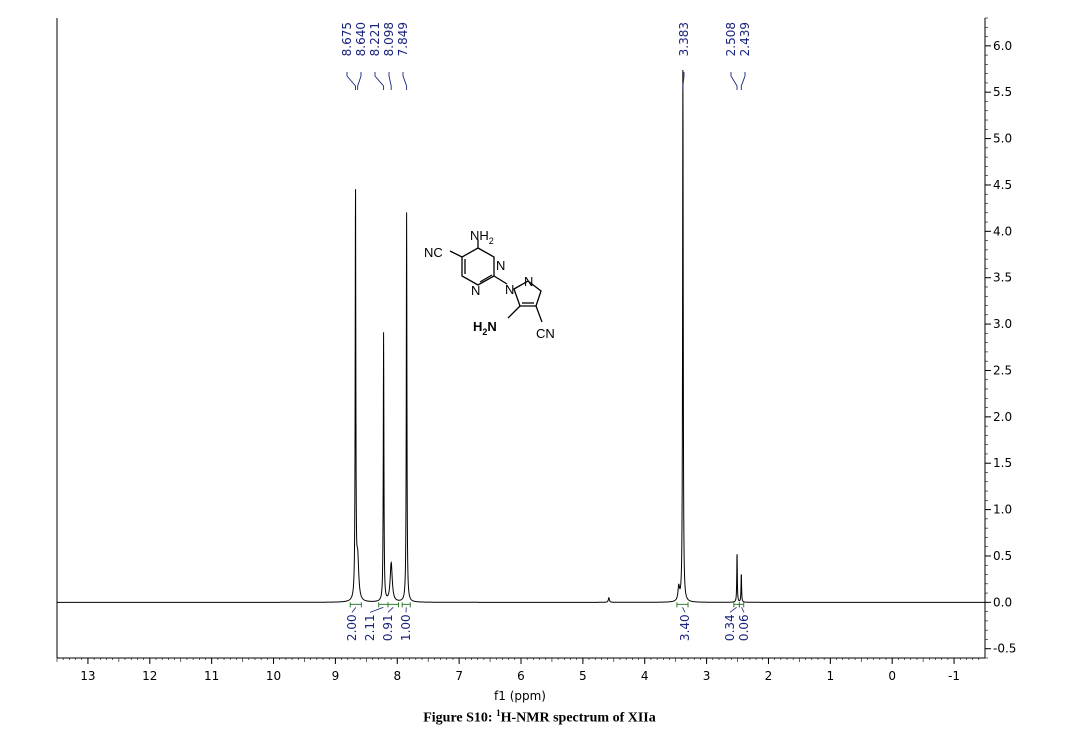 Image resolution: width=1079 pixels, height=733 pixels. I want to click on integration-label: 2.00, so click(352, 627).